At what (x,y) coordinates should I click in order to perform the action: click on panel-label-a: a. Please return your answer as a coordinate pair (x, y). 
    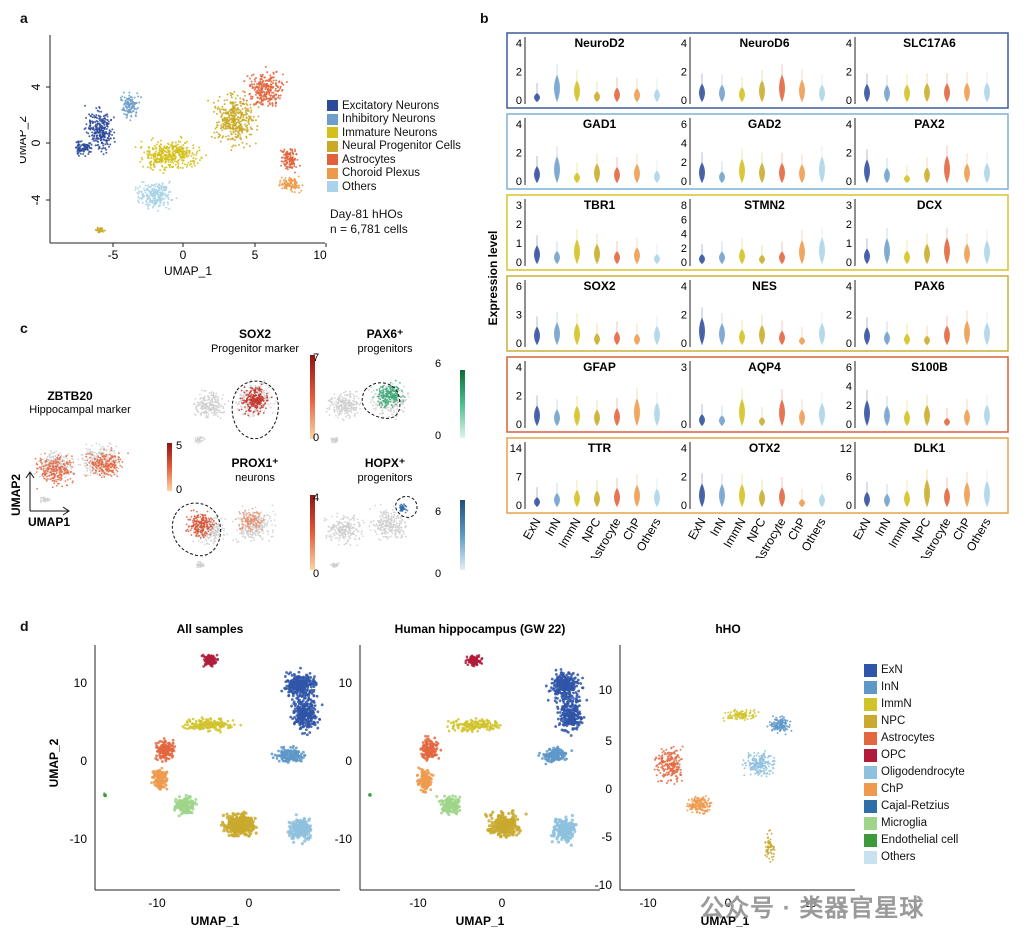
    Looking at the image, I should click on (24, 18).